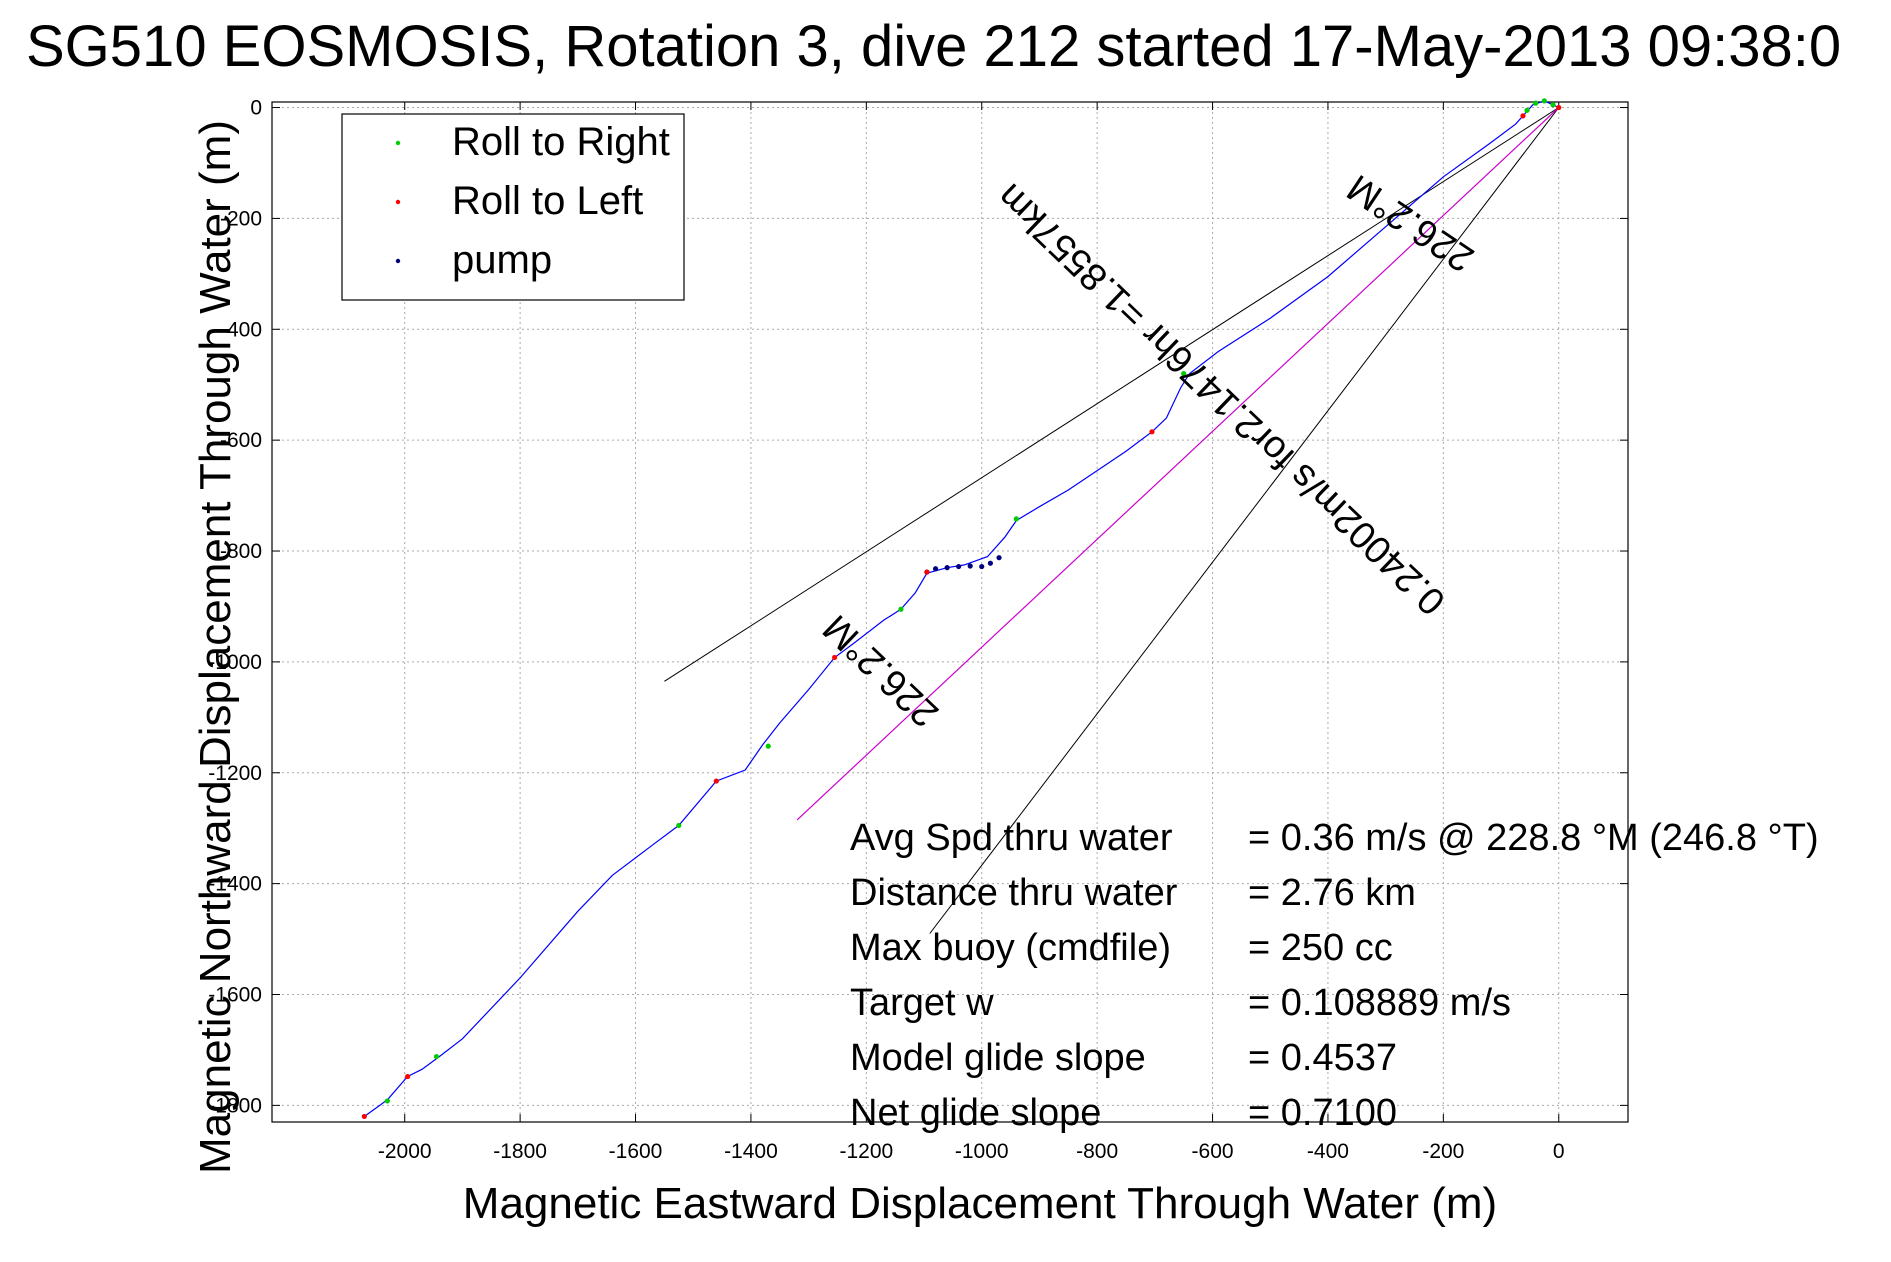 This screenshot has height=1262, width=1891. I want to click on x-tick-label: -1800, so click(520, 1151).